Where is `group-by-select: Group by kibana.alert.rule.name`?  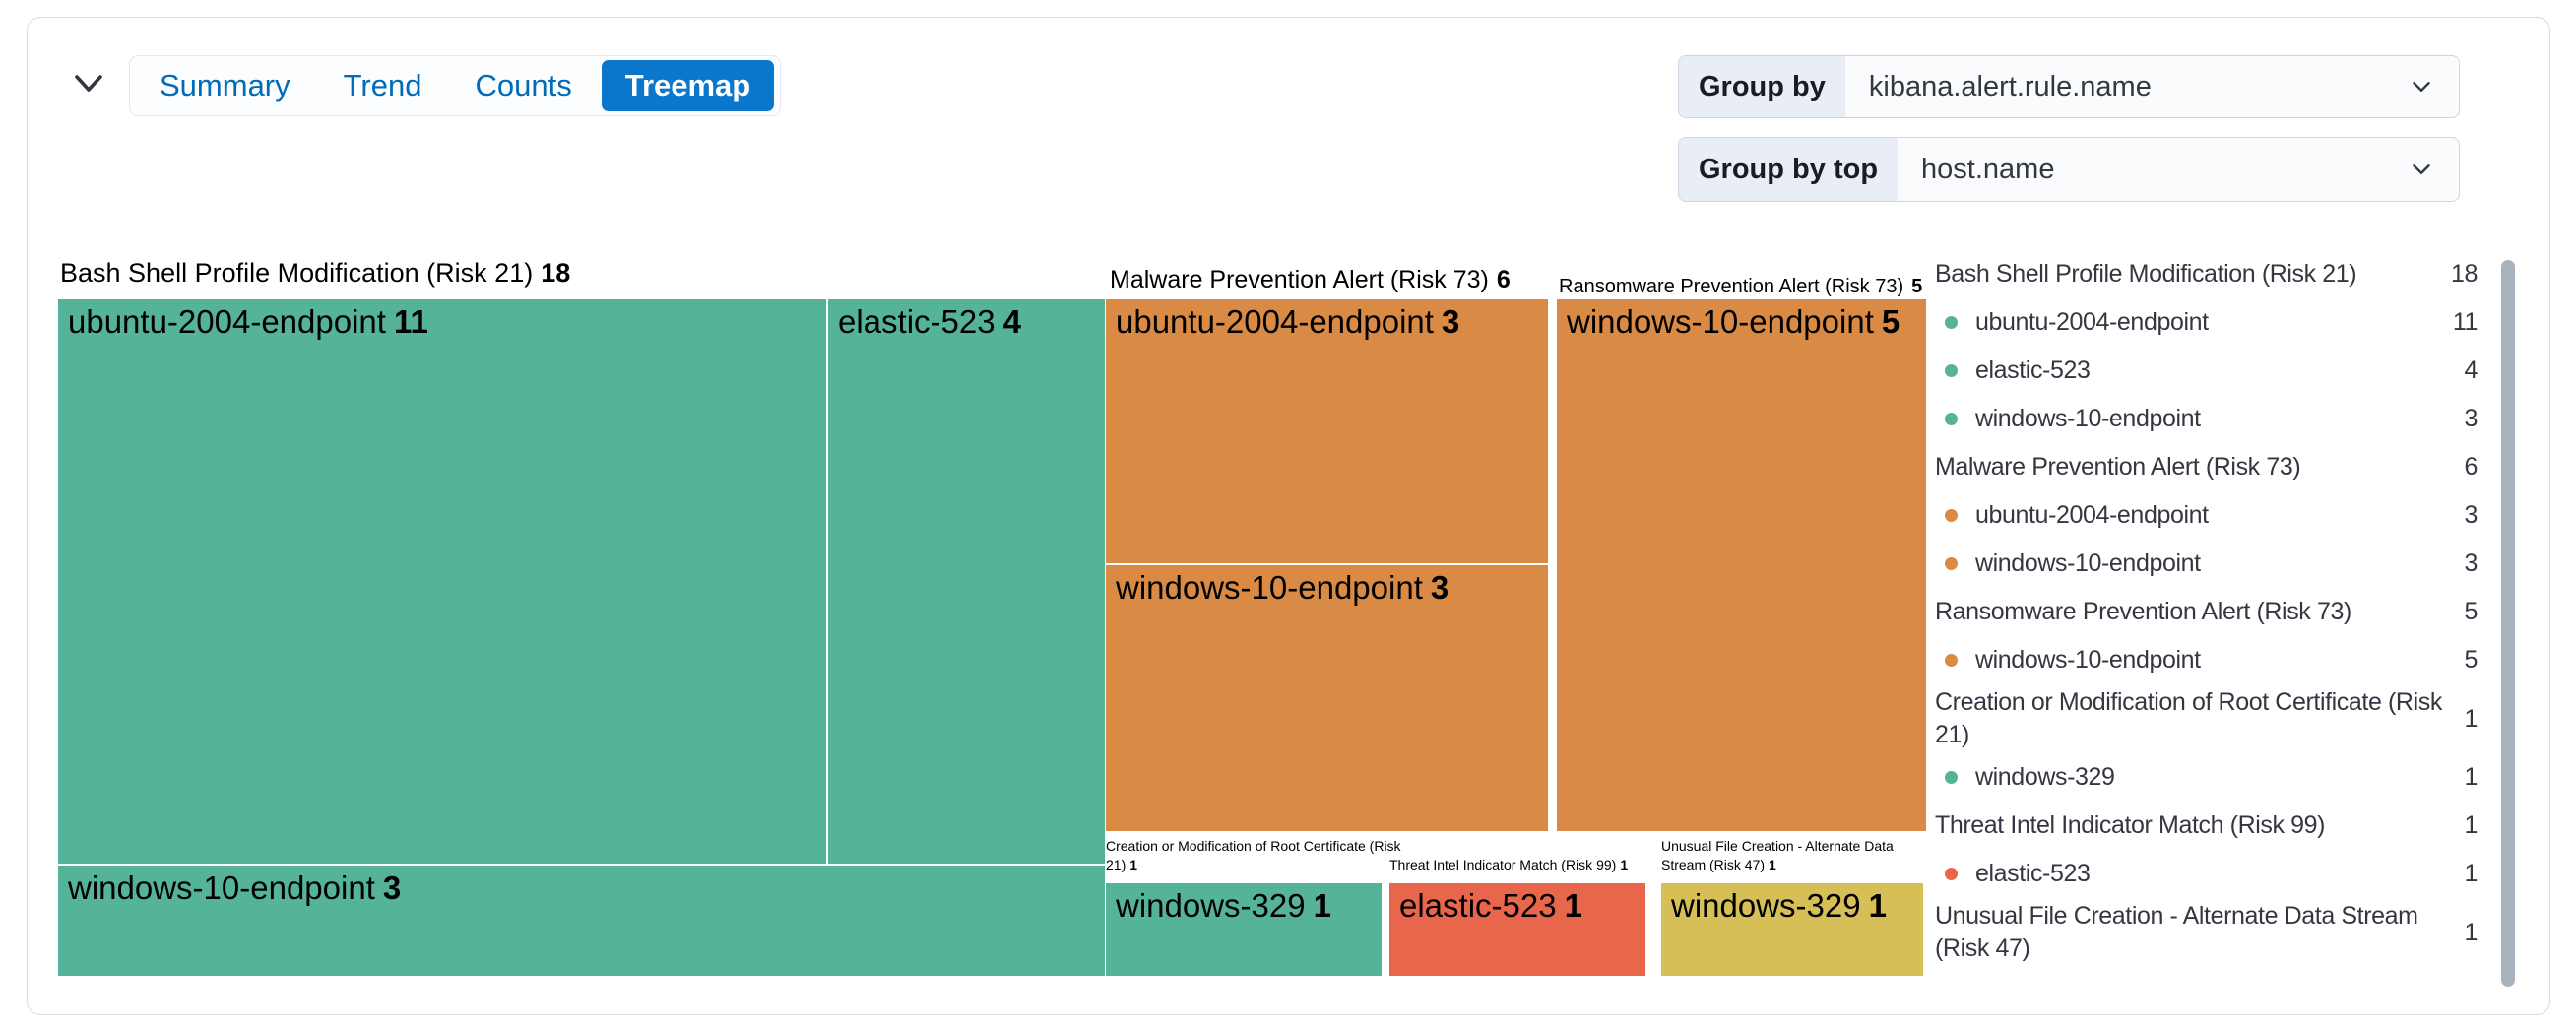
group-by-select: Group by kibana.alert.rule.name is located at coordinates (2069, 86).